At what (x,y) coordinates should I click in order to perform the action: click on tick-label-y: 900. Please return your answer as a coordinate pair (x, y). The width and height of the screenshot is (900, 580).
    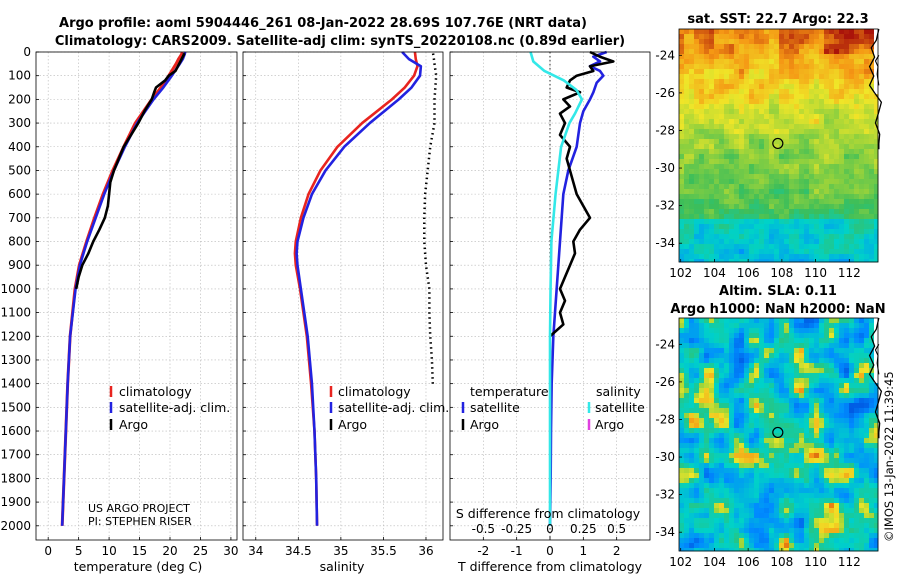
    Looking at the image, I should click on (19, 265).